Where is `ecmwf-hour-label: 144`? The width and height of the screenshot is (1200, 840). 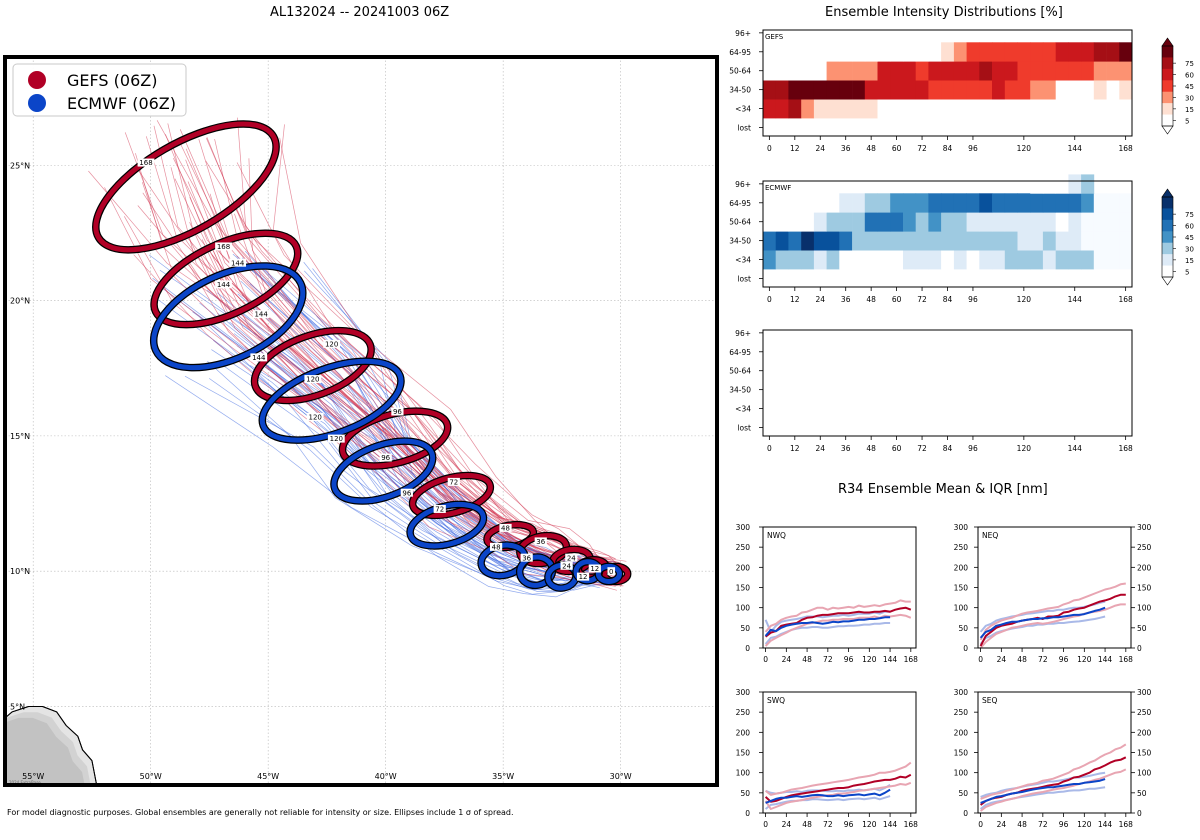
ecmwf-hour-label: 144 is located at coordinates (259, 358).